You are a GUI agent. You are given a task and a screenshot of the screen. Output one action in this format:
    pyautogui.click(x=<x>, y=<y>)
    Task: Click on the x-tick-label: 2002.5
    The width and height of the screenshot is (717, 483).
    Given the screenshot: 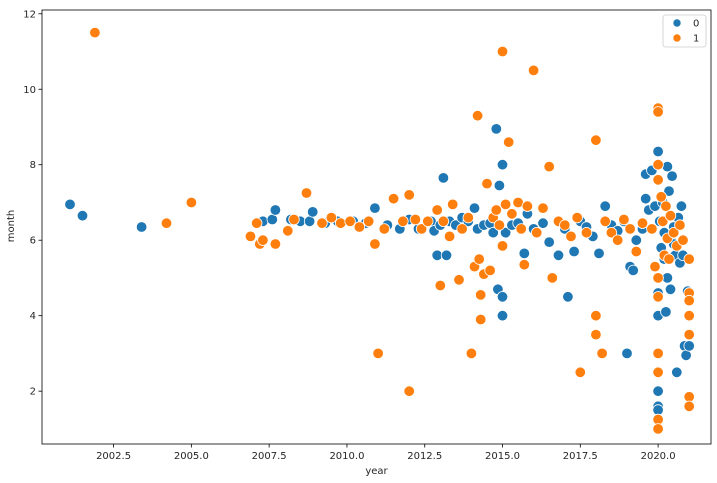 What is the action you would take?
    pyautogui.click(x=113, y=456)
    